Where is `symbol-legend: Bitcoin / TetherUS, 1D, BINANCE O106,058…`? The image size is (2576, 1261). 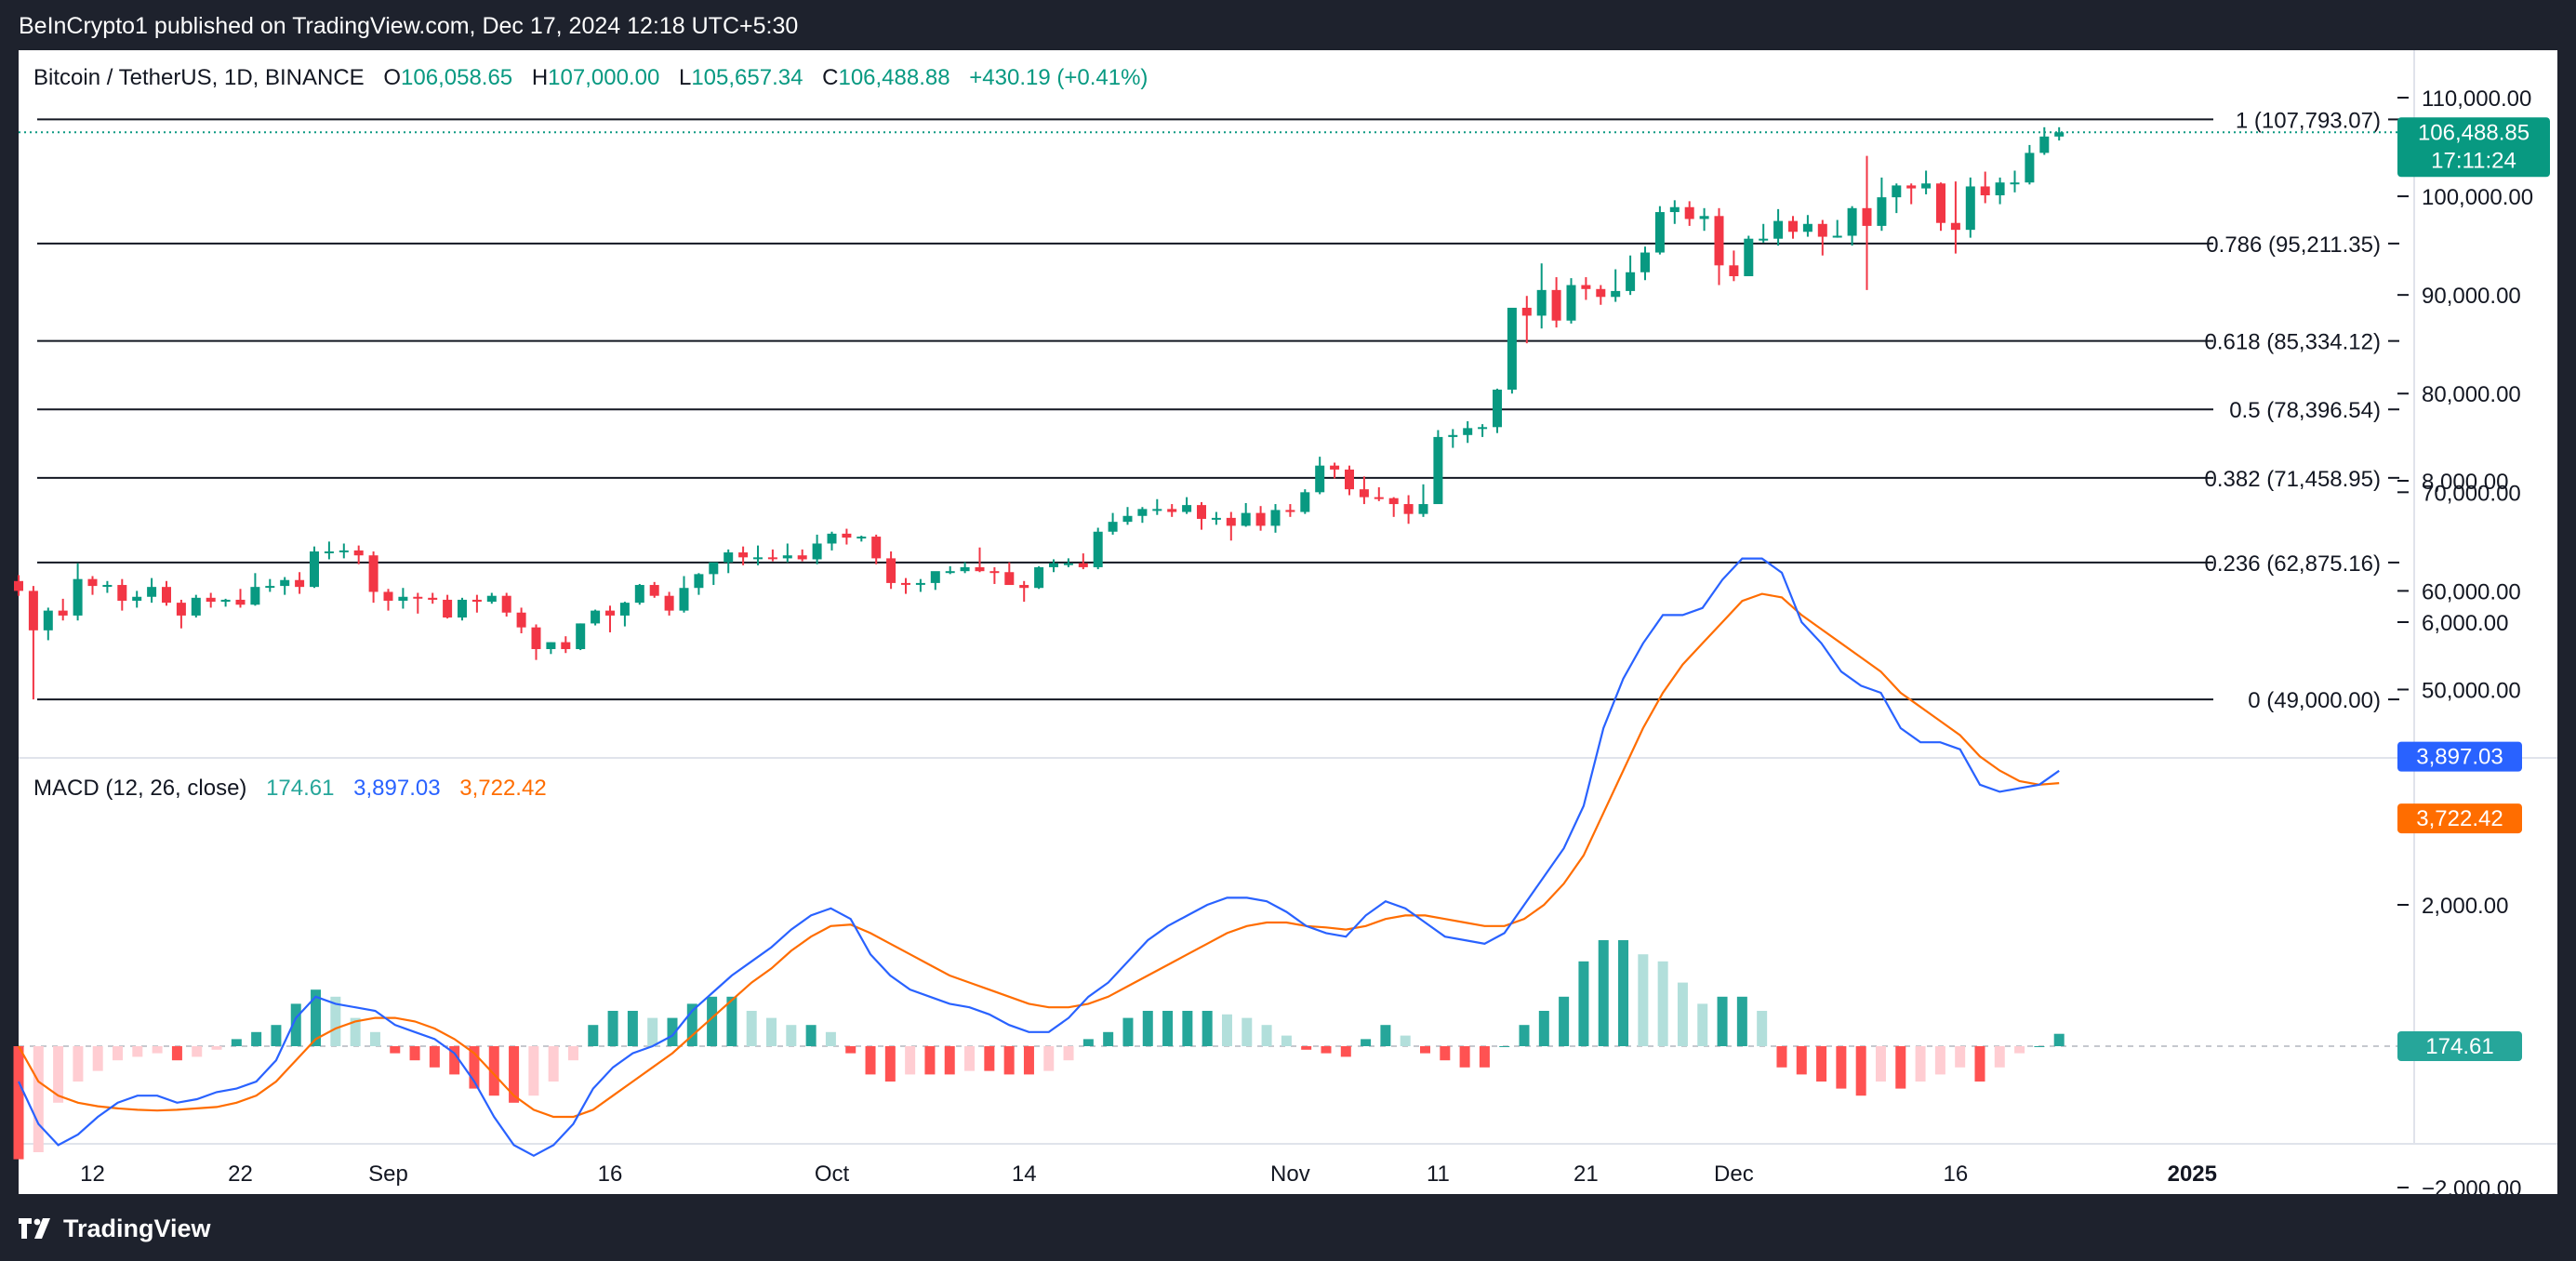 symbol-legend: Bitcoin / TetherUS, 1D, BINANCE O106,058… is located at coordinates (590, 78).